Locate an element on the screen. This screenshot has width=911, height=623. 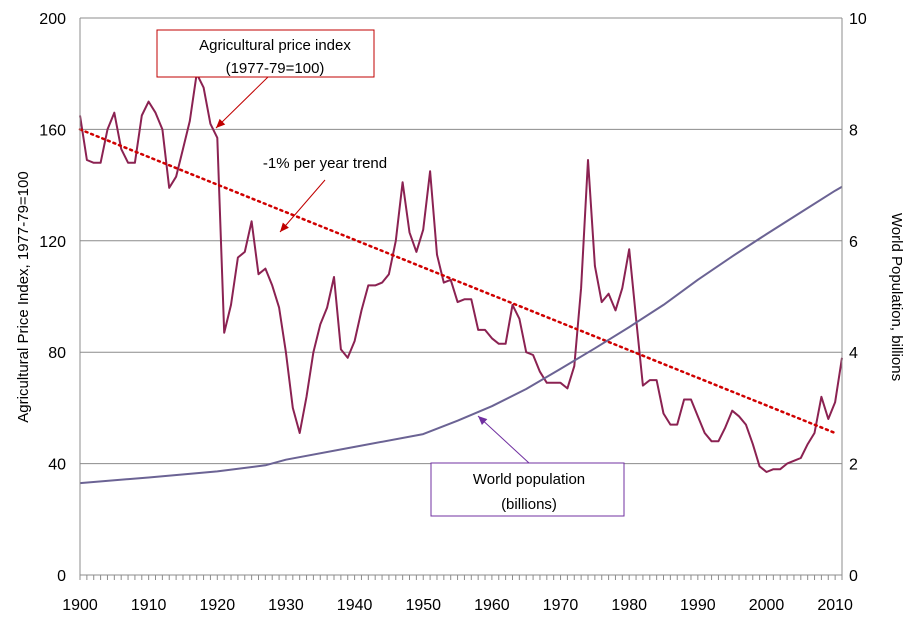
y-right-tick-label: 10 is located at coordinates (858, 19).